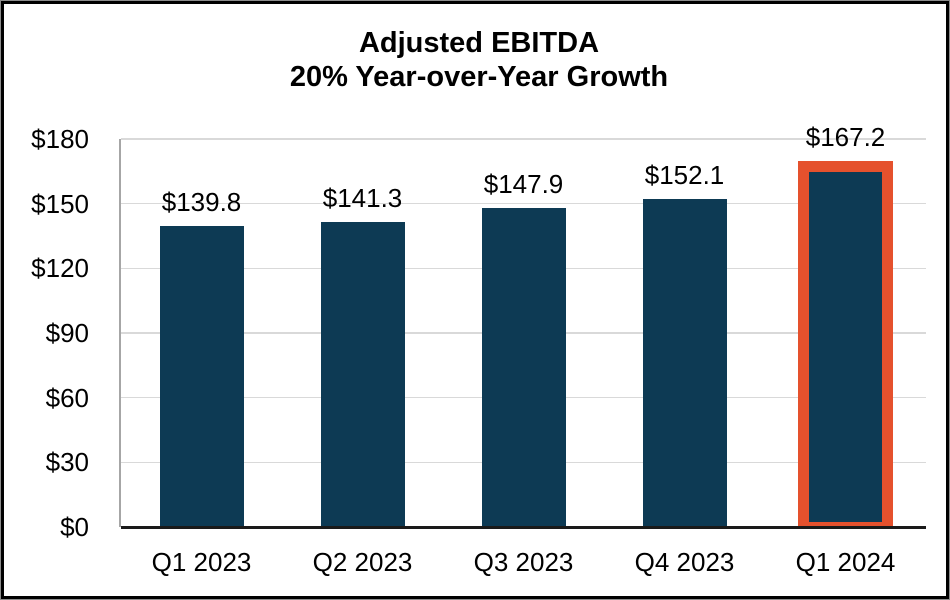 Image resolution: width=950 pixels, height=600 pixels. I want to click on bar-value-label: $152.1, so click(684, 175).